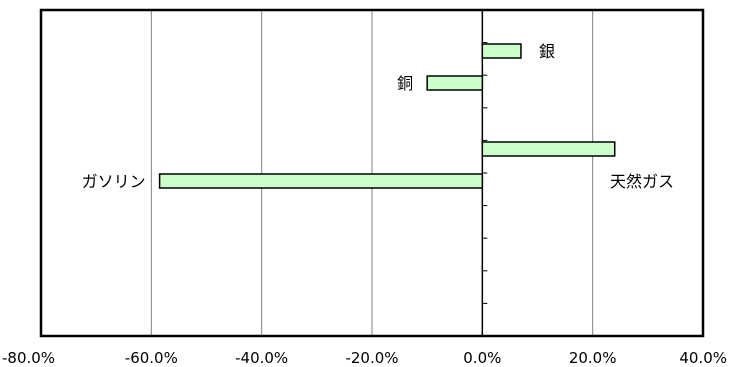 The image size is (729, 367). I want to click on x-tick-label: -40.0%, so click(261, 358).